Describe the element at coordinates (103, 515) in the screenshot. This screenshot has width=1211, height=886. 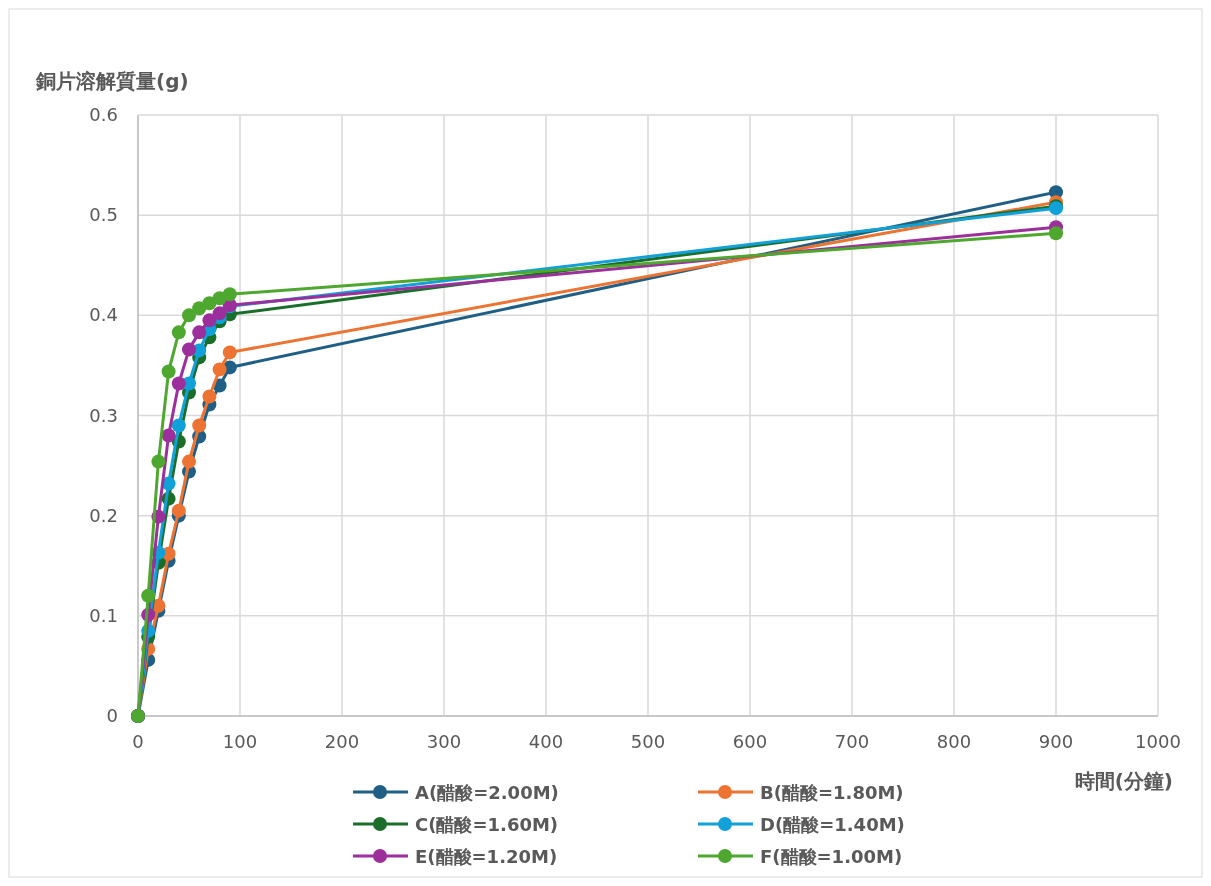
I see `y-tick-label: 0.2` at that location.